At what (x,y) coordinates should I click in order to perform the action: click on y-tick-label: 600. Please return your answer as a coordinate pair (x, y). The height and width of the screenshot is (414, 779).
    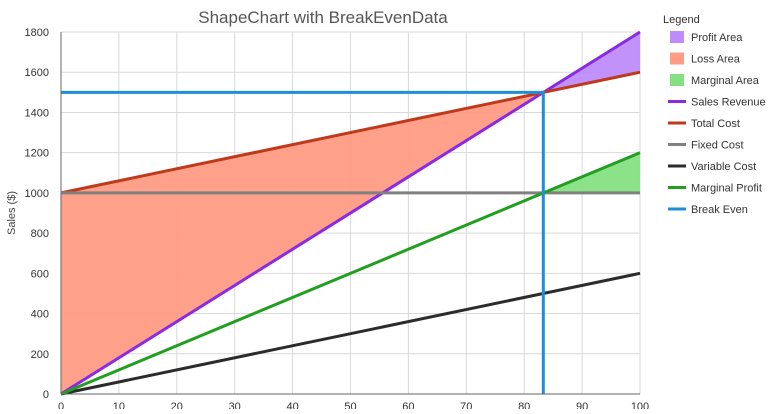
    Looking at the image, I should click on (40, 274).